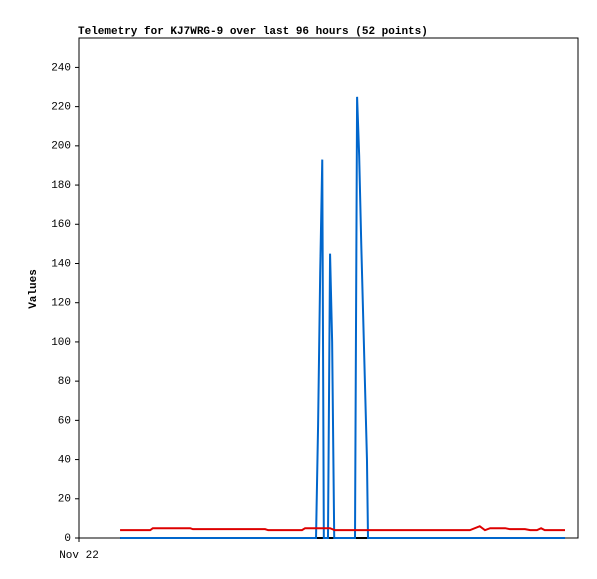  What do you see at coordinates (61, 304) in the screenshot?
I see `y-tick-label: 120` at bounding box center [61, 304].